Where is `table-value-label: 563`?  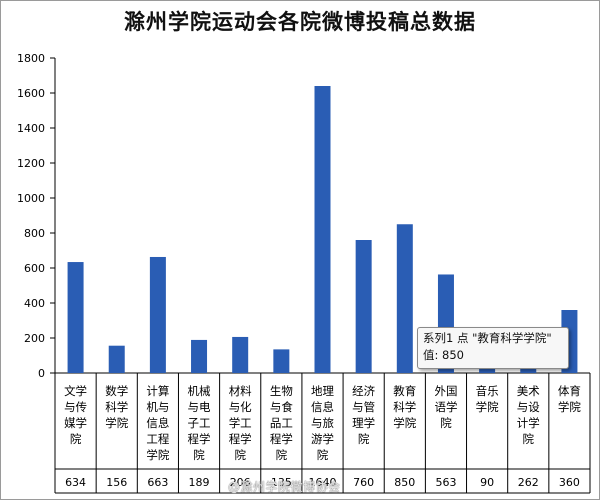
table-value-label: 563 is located at coordinates (445, 482).